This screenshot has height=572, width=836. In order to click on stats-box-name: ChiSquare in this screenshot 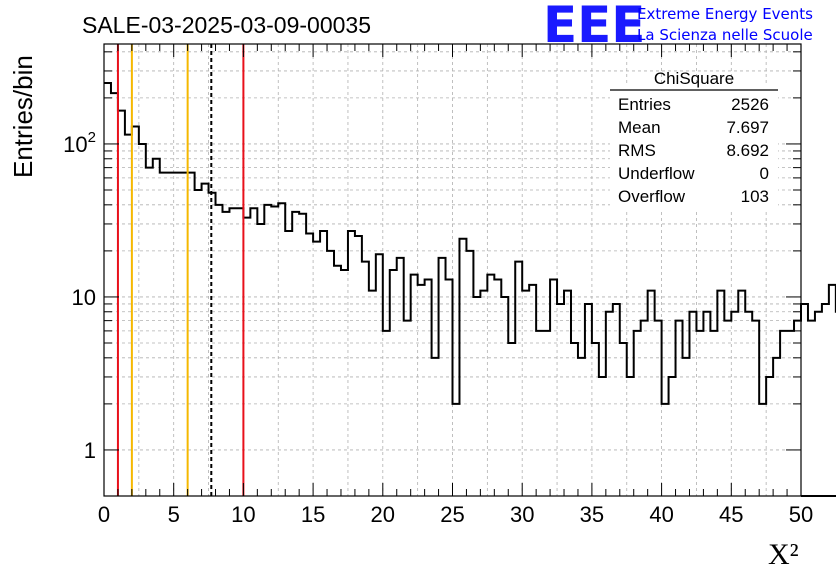, I will do `click(694, 78)`.